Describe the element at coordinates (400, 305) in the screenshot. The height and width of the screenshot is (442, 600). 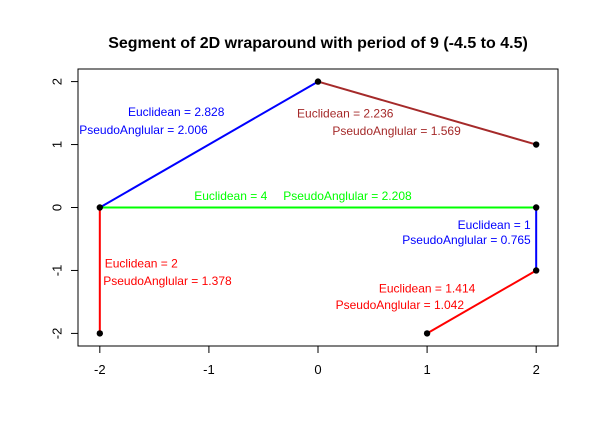
I see `annotation-12: PseudoAnglular = 1.042` at that location.